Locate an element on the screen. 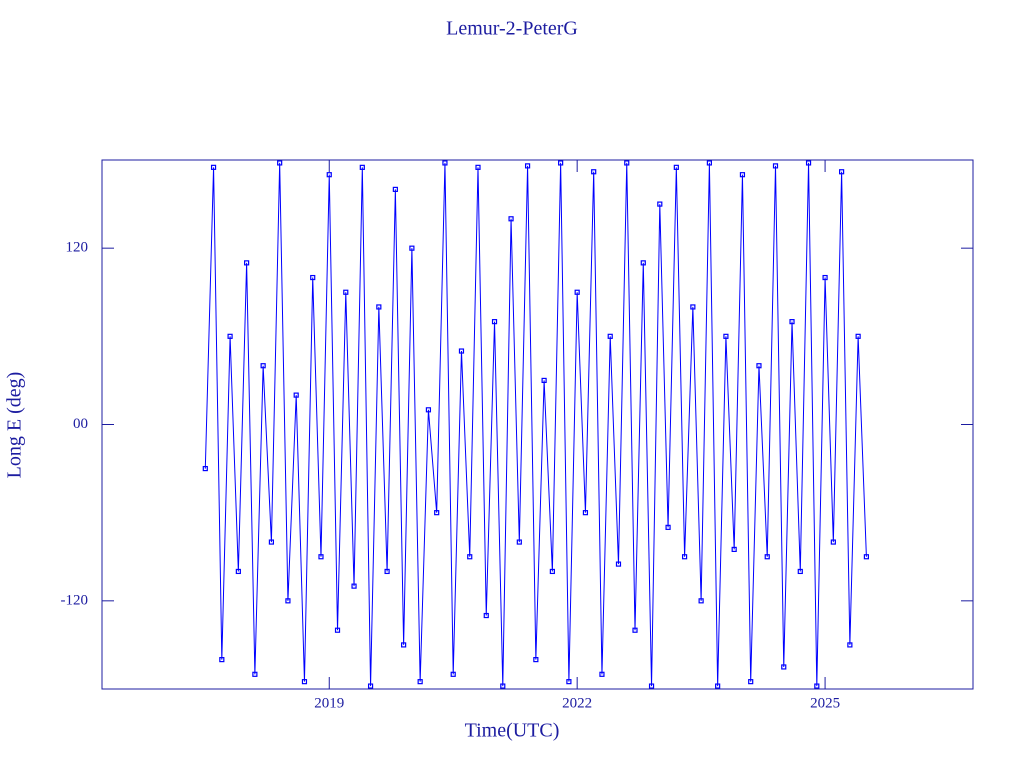 This screenshot has height=768, width=1024. y-tick-label: 120 is located at coordinates (77, 248).